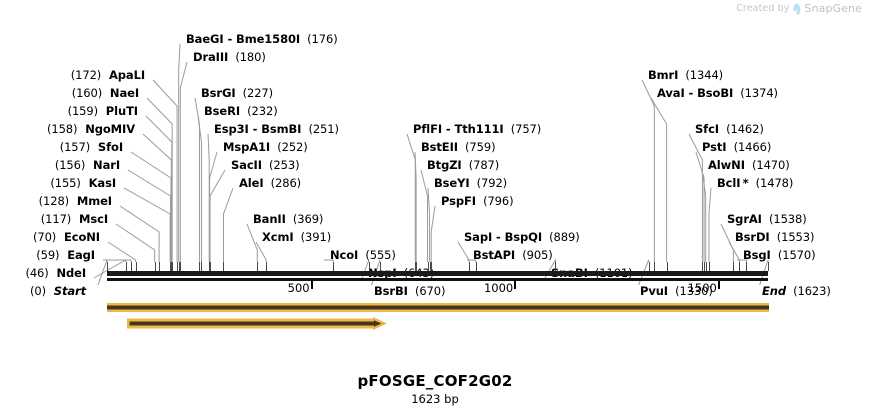 The width and height of the screenshot is (870, 415). What do you see at coordinates (44, 237) in the screenshot?
I see `site-position: (70)` at bounding box center [44, 237].